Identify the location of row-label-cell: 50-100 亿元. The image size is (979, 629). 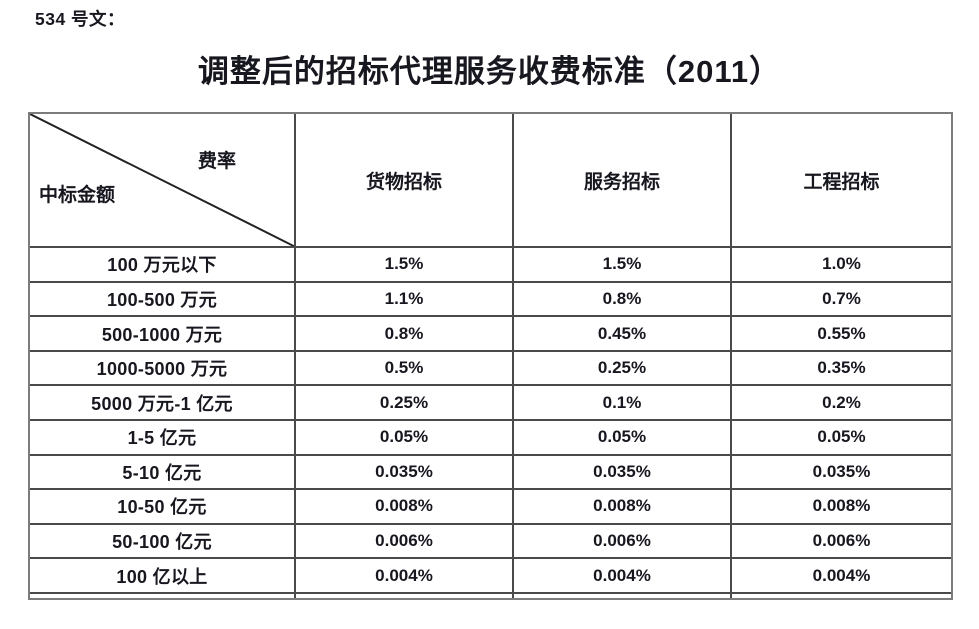
(162, 541).